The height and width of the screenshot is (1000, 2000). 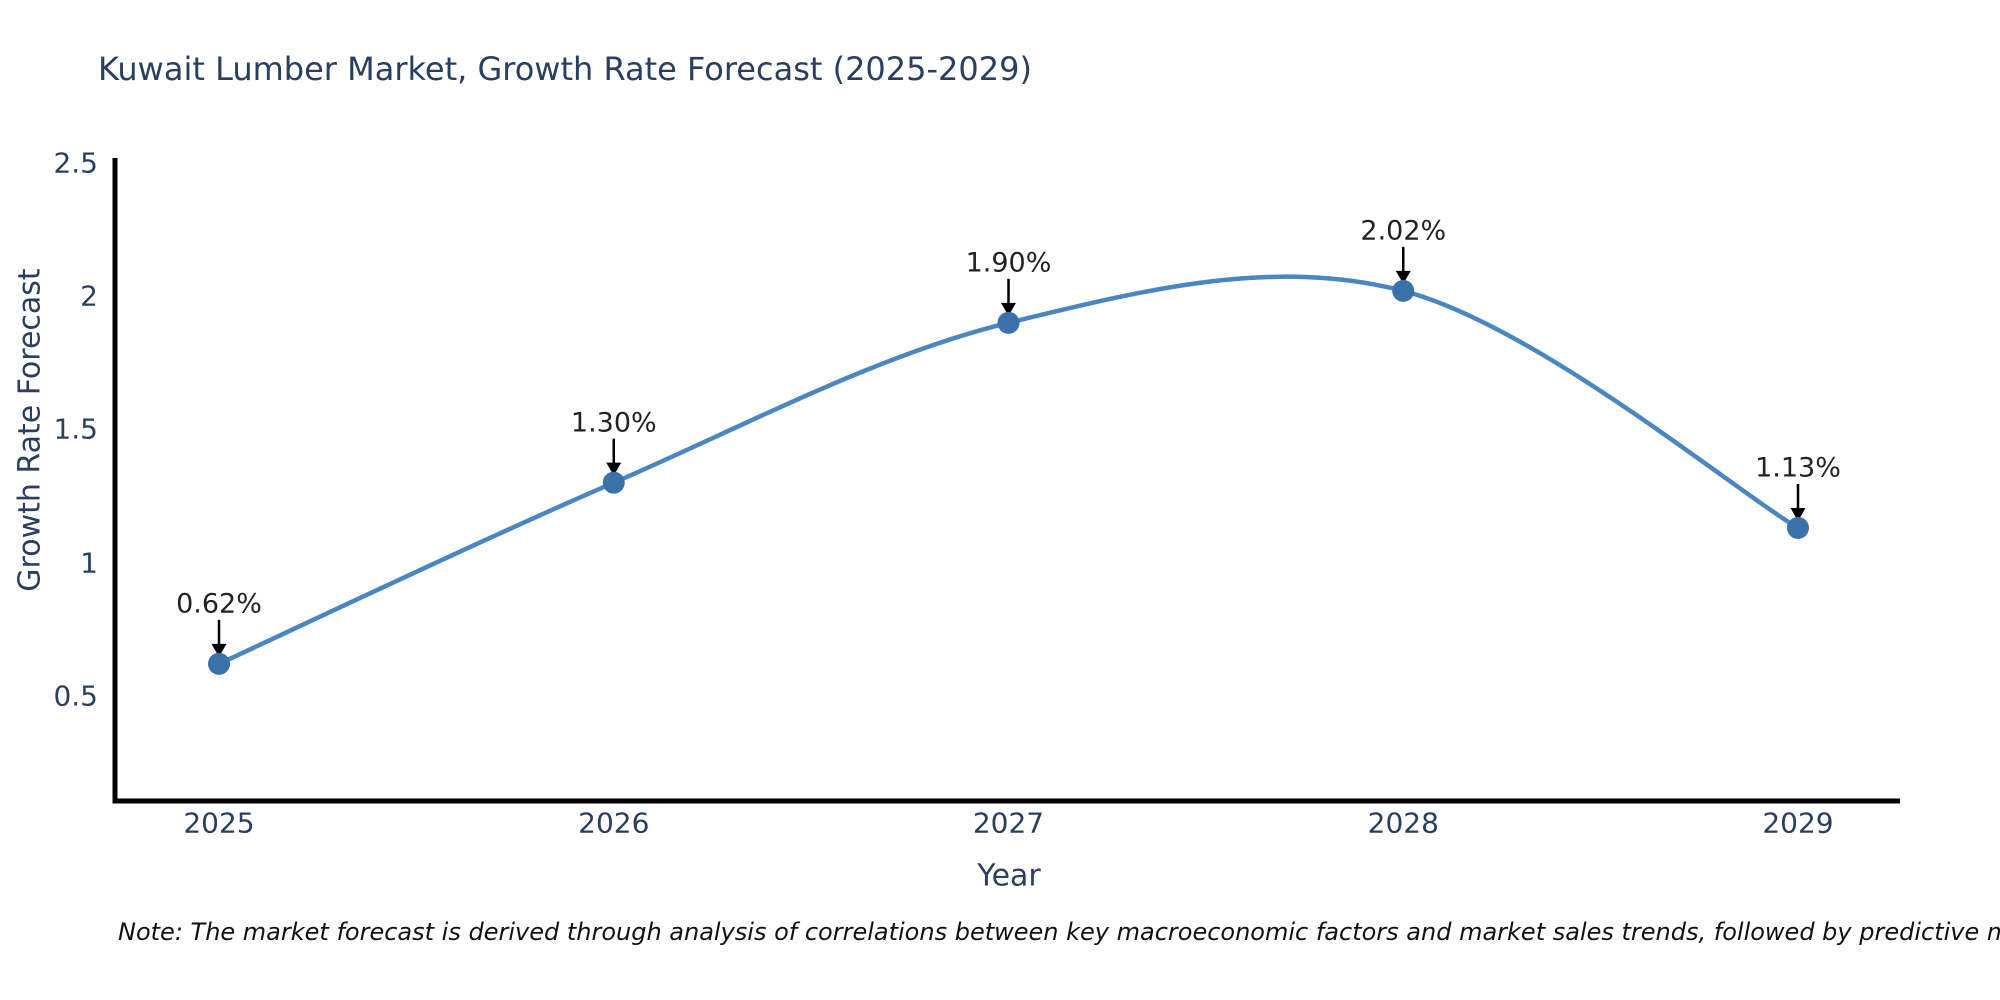 I want to click on y-tick-label: 1, so click(x=89, y=563).